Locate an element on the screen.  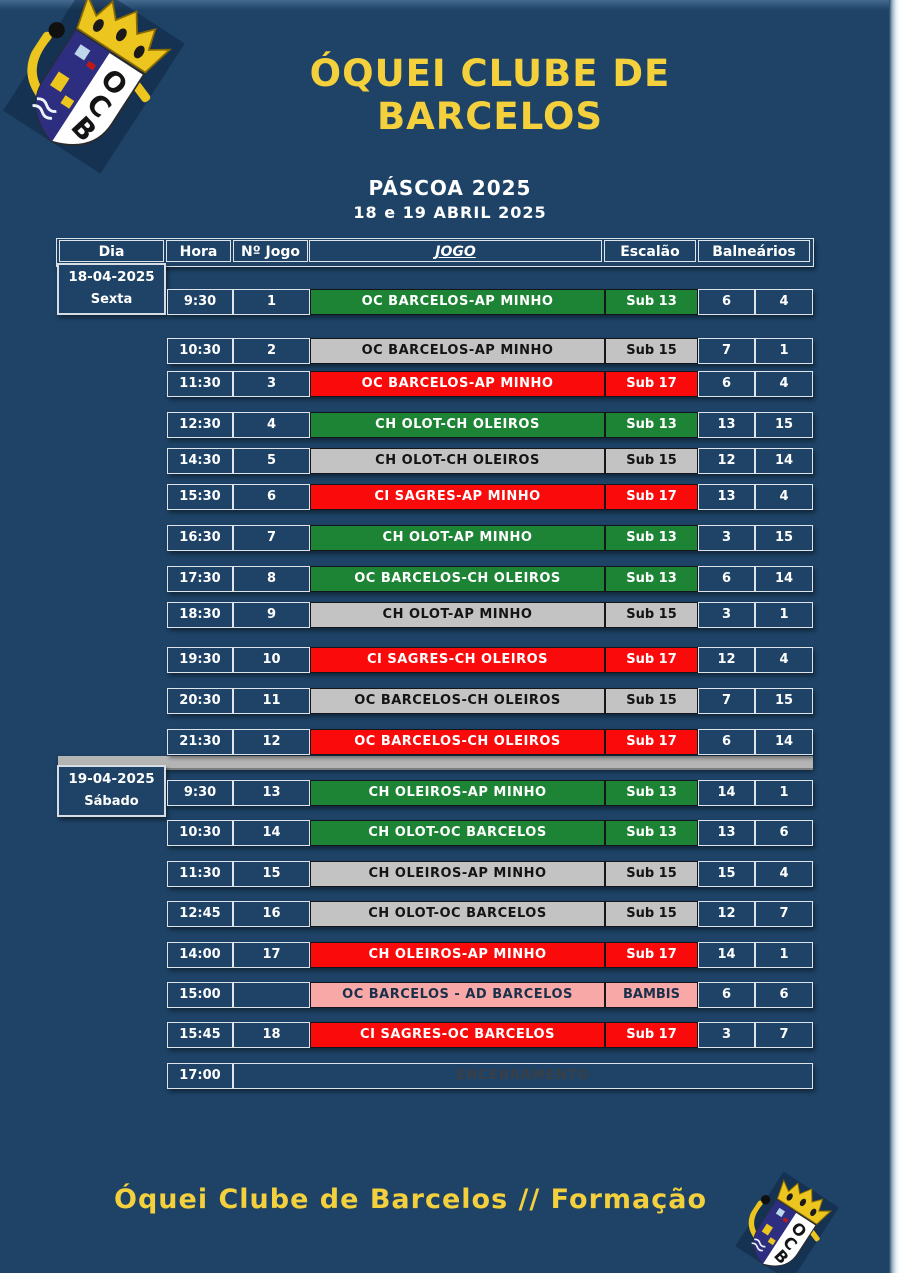
locker-room-1-cell: 12 is located at coordinates (726, 461).